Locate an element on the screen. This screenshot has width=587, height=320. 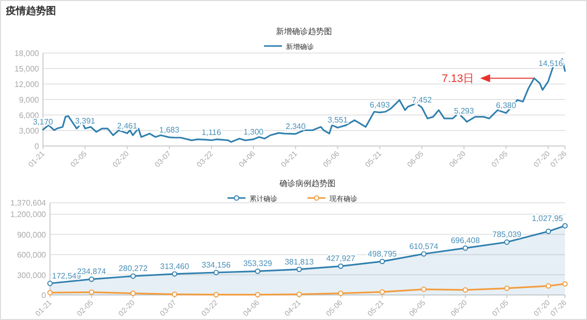
y-tick-label: 1,370,604 is located at coordinates (28, 203).